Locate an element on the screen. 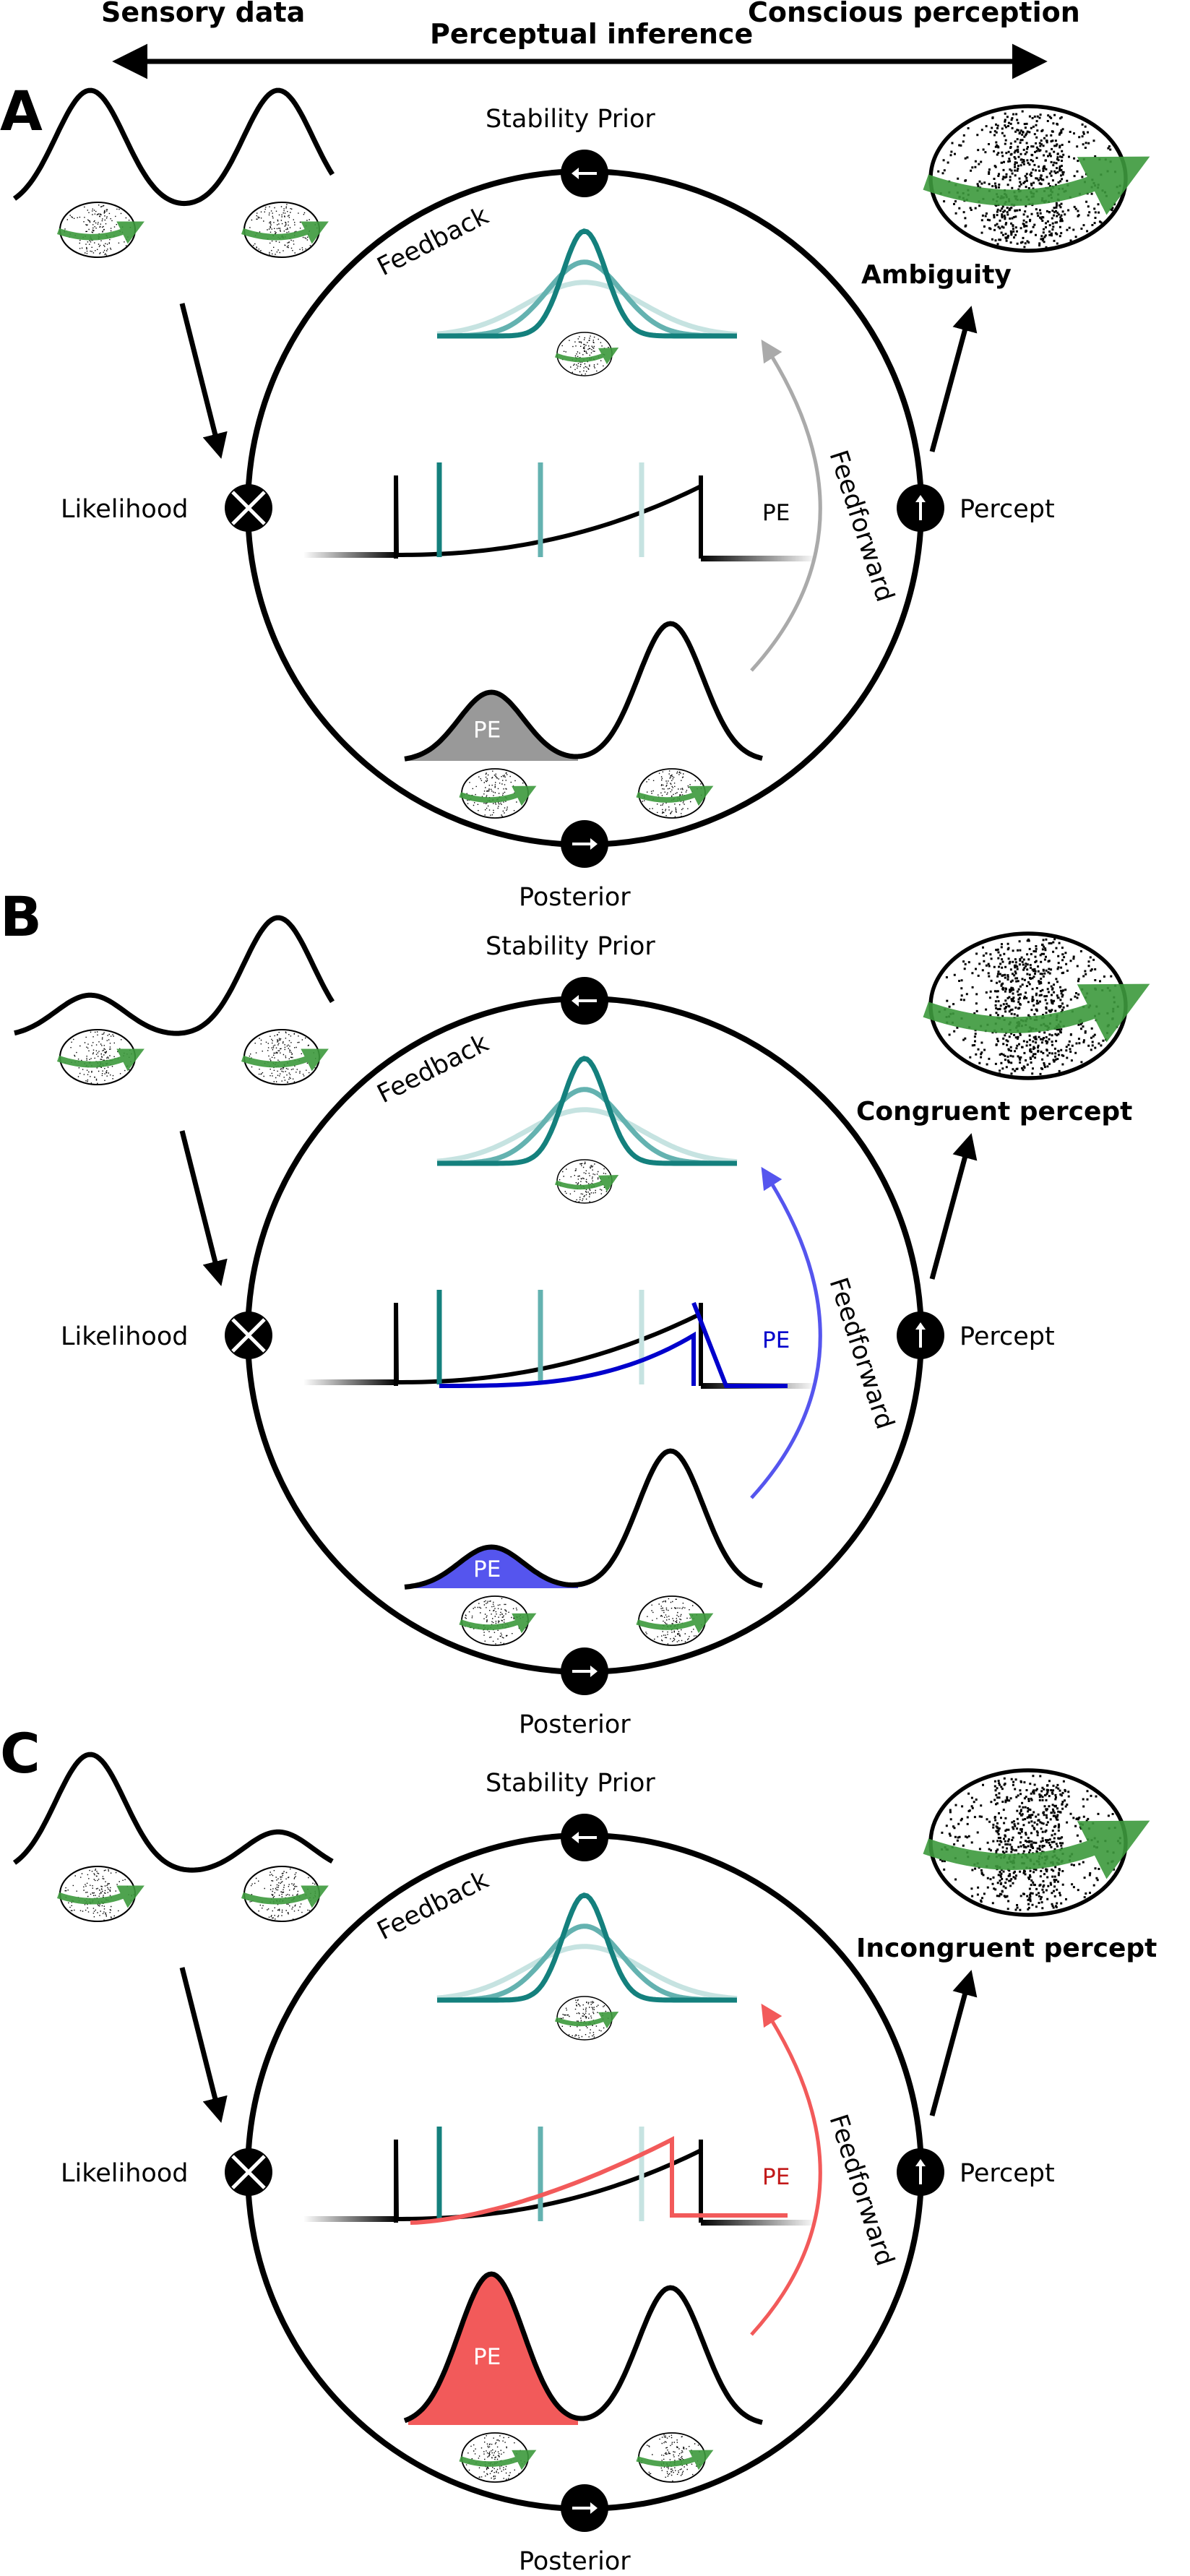  header-perceptual-inference: Perceptual inference is located at coordinates (591, 34).